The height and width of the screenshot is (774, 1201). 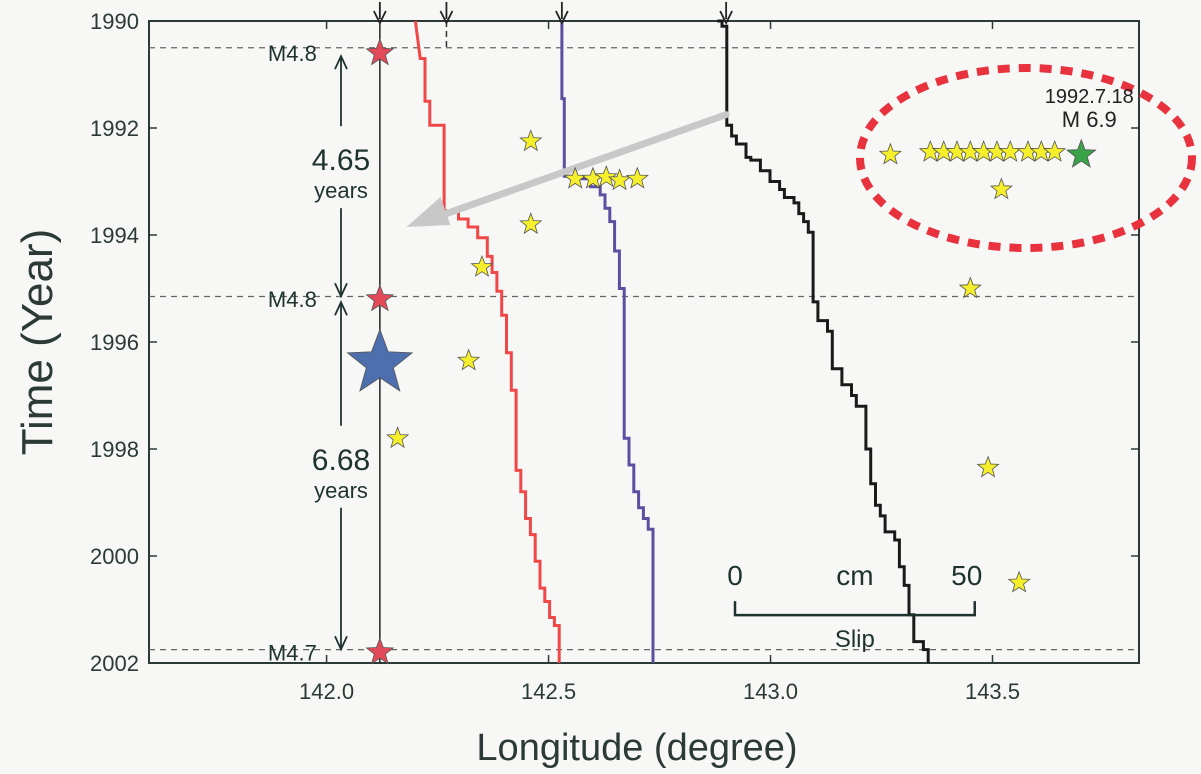 I want to click on scale-bar, so click(x=854, y=609).